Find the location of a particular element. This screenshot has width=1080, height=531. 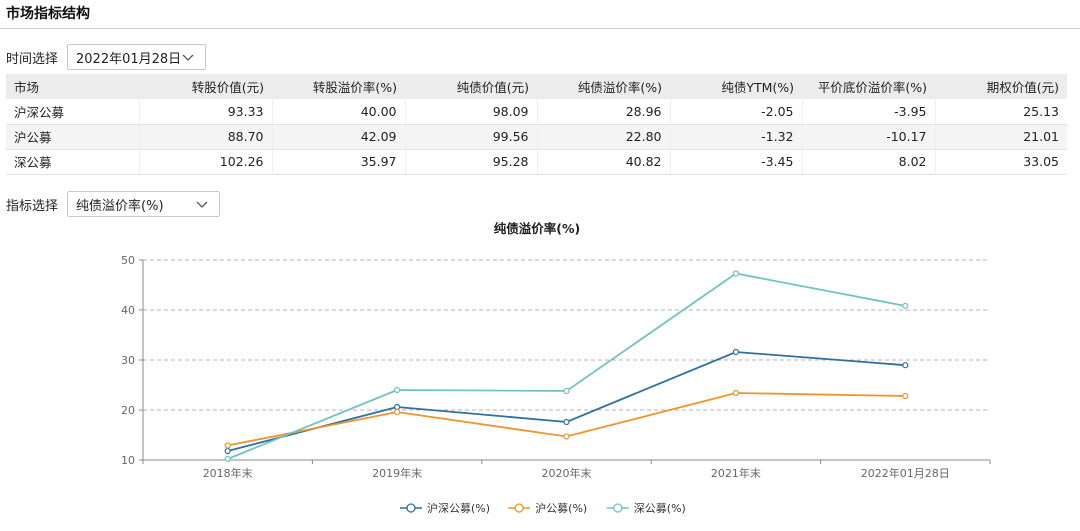

table-cell: 28.96 is located at coordinates (604, 112).